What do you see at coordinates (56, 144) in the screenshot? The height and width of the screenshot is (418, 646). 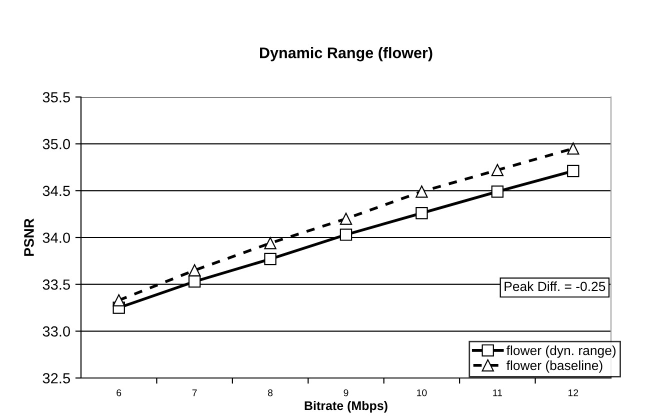 I see `y-tick-label: 35.0` at bounding box center [56, 144].